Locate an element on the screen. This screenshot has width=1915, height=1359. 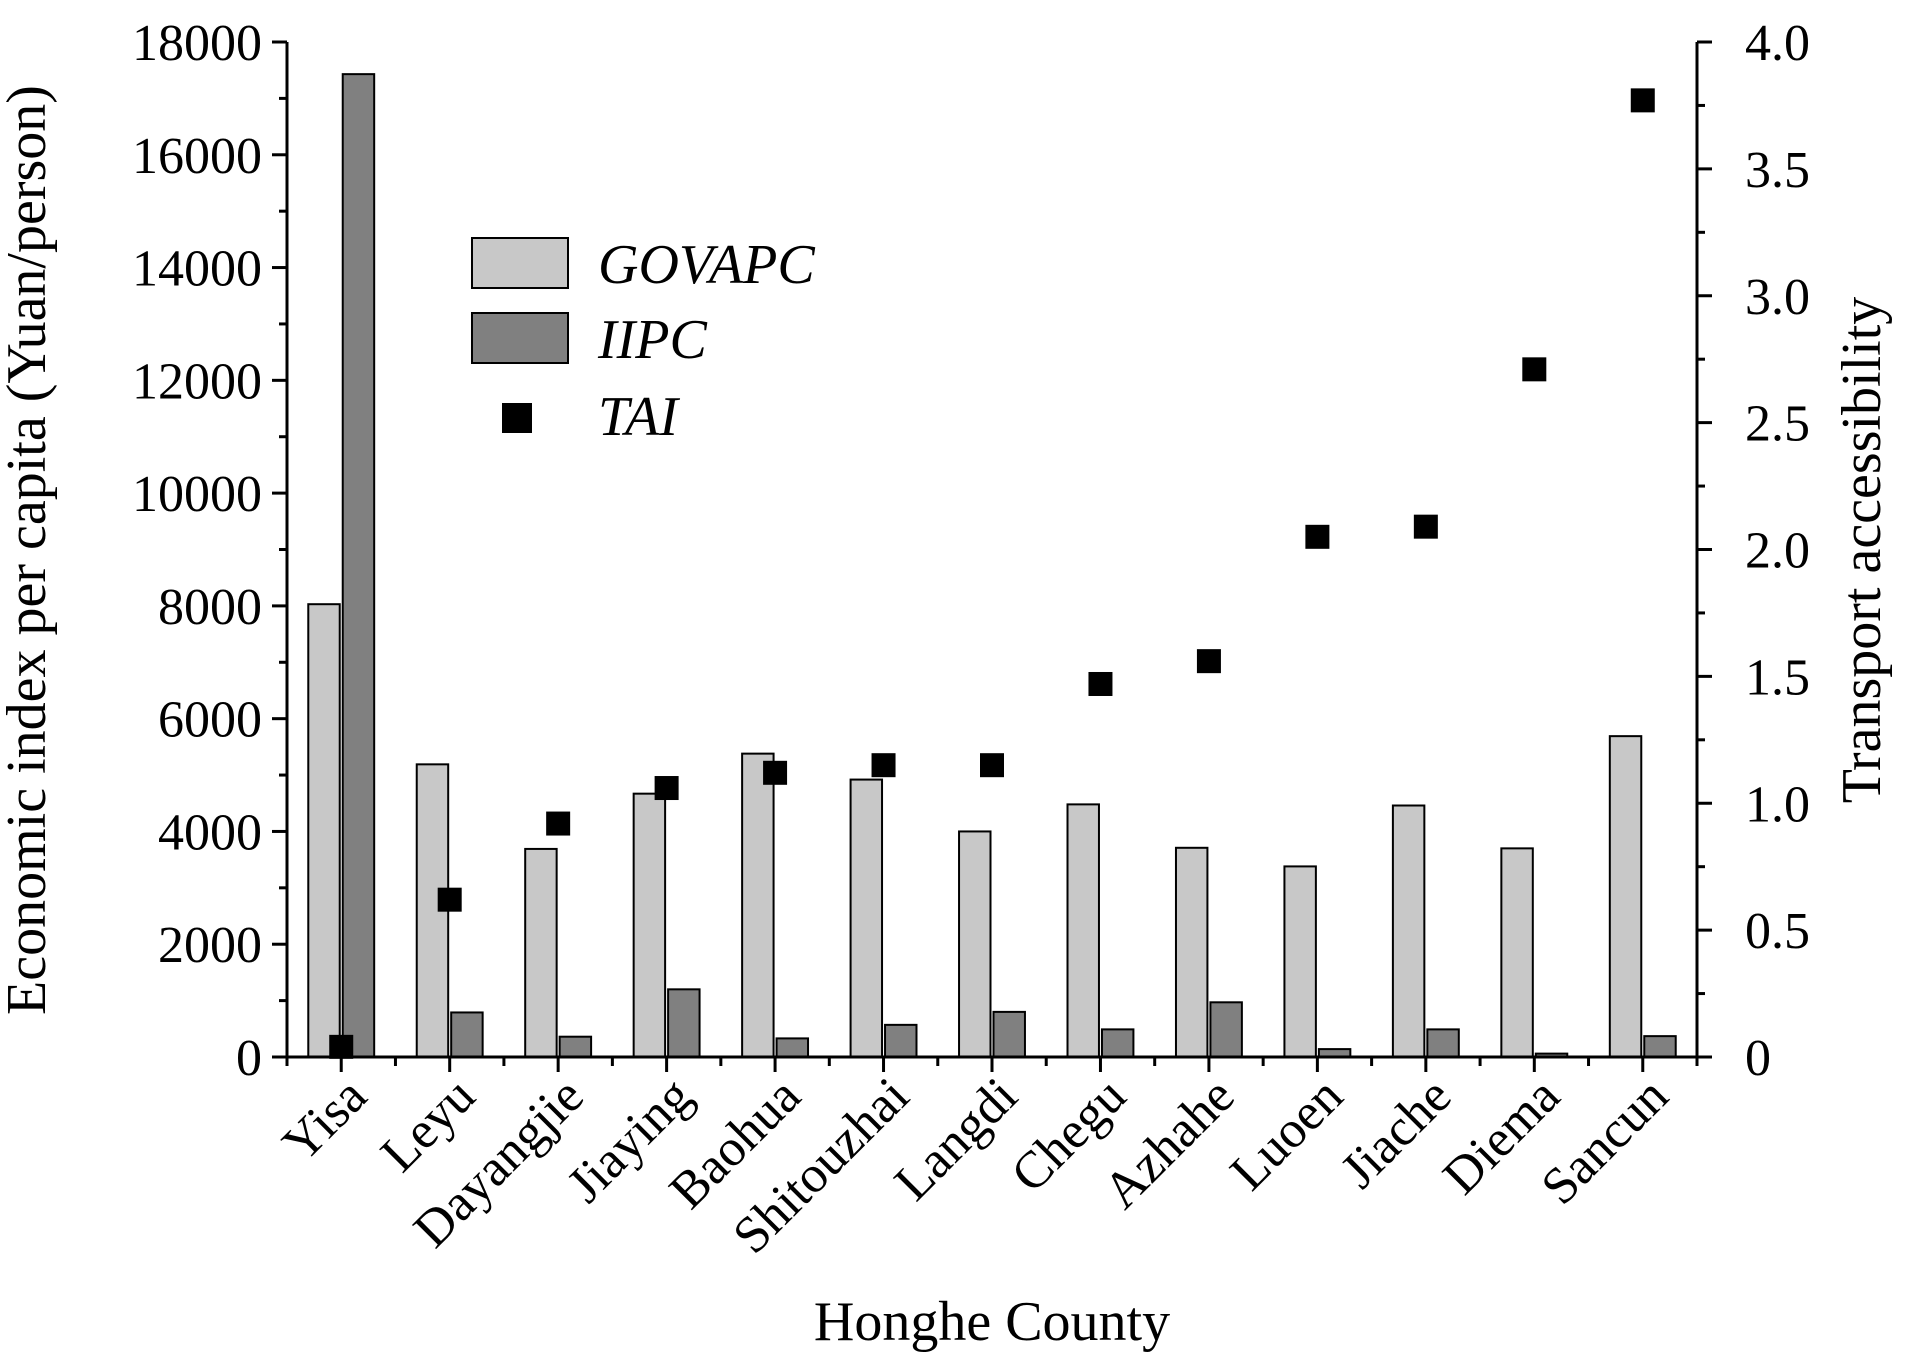
left-tick-label: 14000 is located at coordinates (197, 269).